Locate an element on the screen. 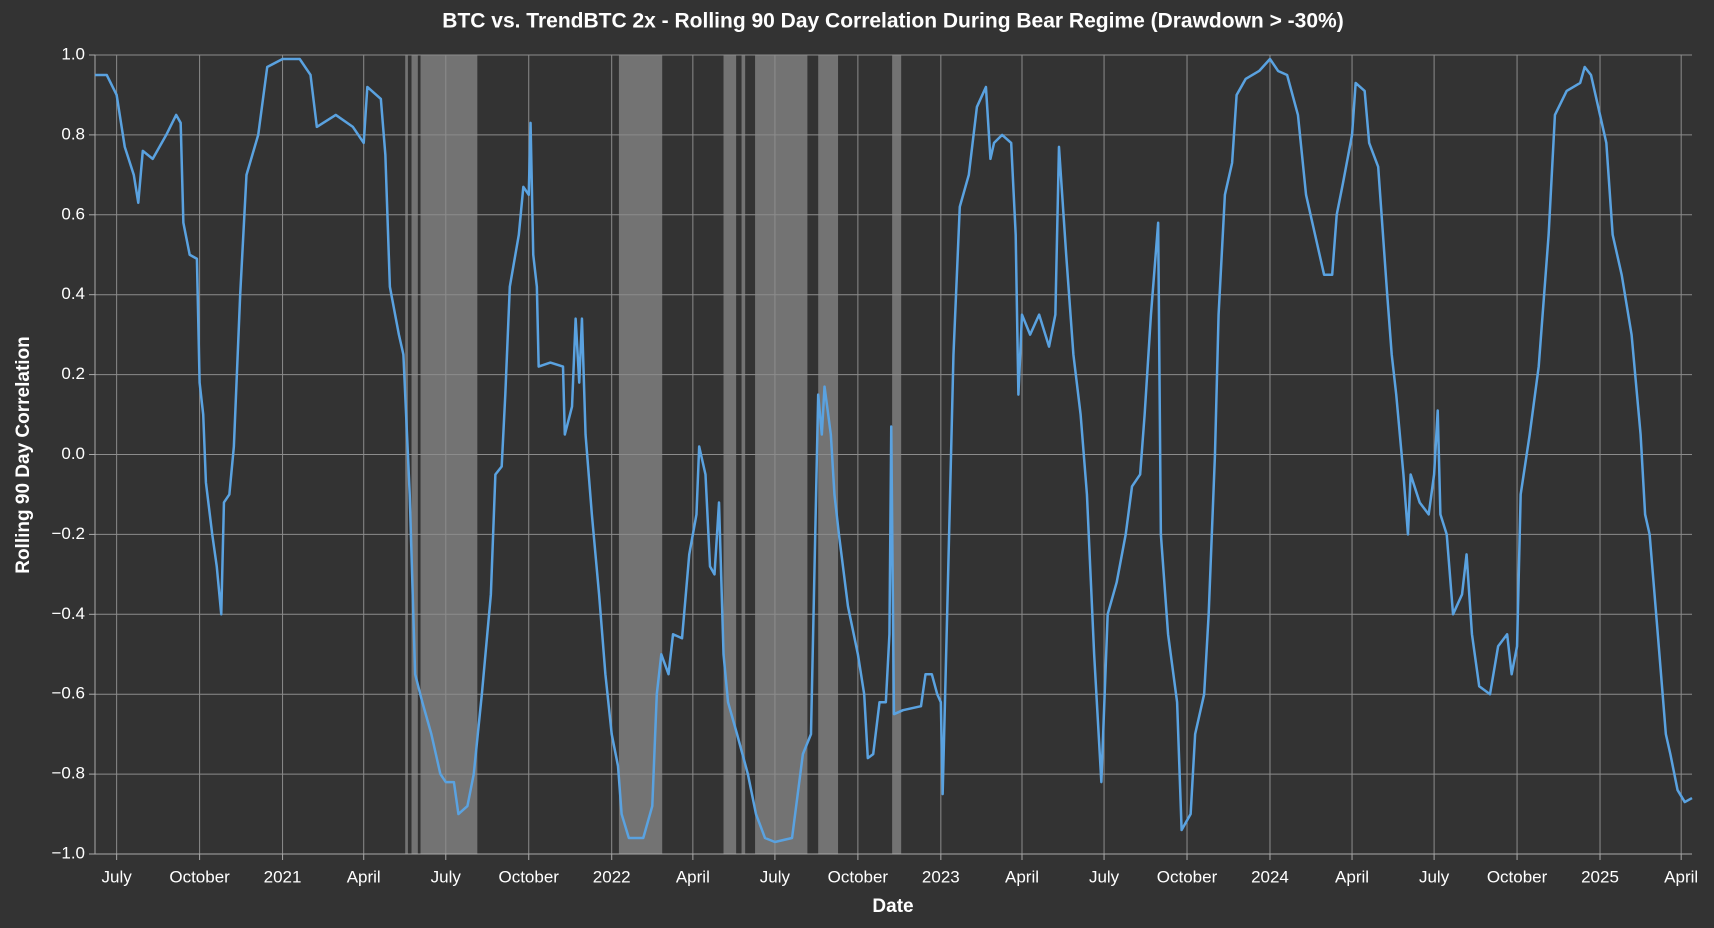 This screenshot has width=1714, height=928. y-axis-label: Rolling 90 Day Correlation is located at coordinates (23, 455).